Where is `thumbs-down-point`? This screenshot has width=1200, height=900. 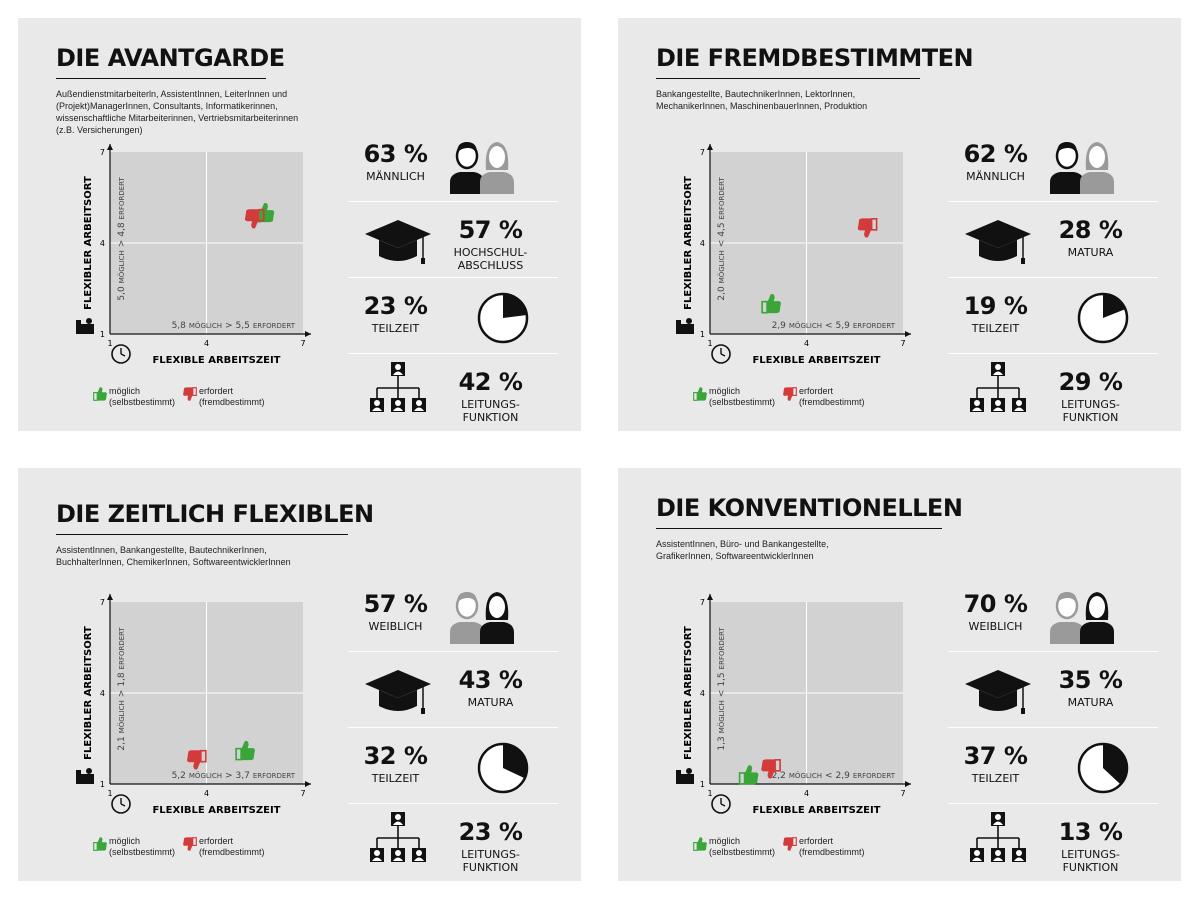 thumbs-down-point is located at coordinates (771, 769).